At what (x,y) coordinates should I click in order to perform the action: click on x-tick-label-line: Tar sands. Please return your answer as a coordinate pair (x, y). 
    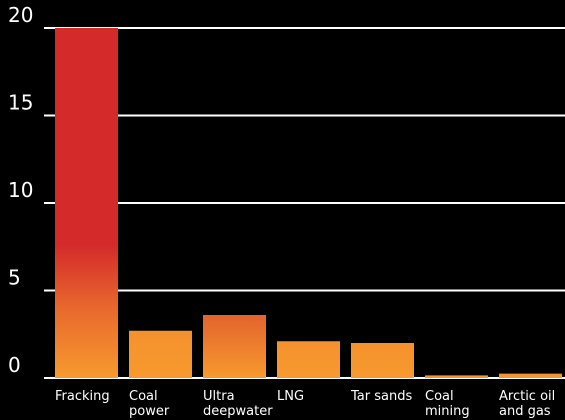
    Looking at the image, I should click on (381, 396).